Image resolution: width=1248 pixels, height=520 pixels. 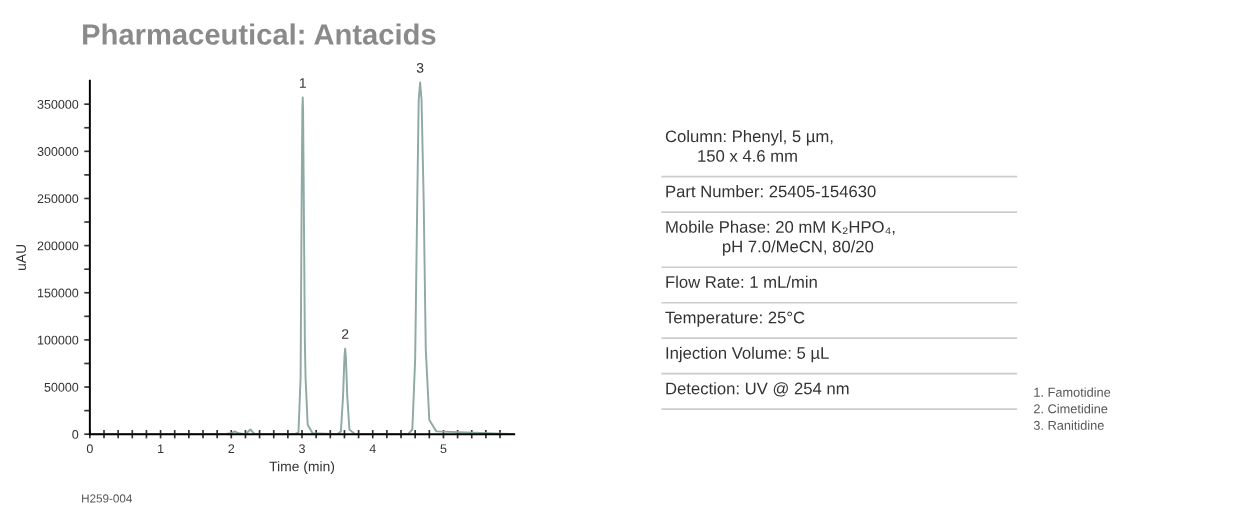 What do you see at coordinates (749, 146) in the screenshot?
I see `text: Column: Phenyl, 5 µm, 150 x 4.6 mm` at bounding box center [749, 146].